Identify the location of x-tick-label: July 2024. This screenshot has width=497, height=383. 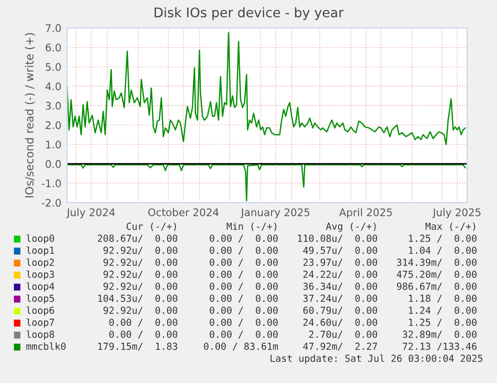
(90, 213).